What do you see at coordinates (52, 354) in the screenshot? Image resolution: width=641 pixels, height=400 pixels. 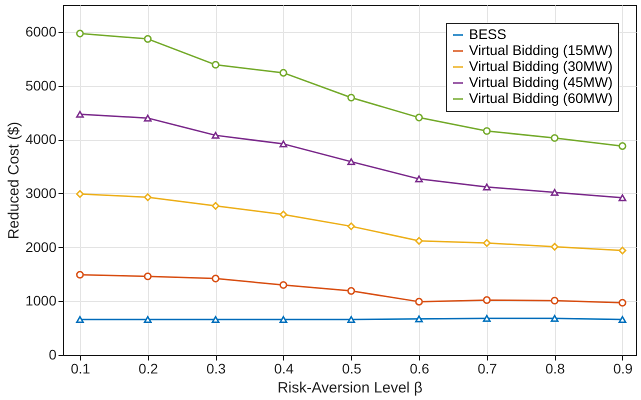 I see `y-tick-label: 0` at bounding box center [52, 354].